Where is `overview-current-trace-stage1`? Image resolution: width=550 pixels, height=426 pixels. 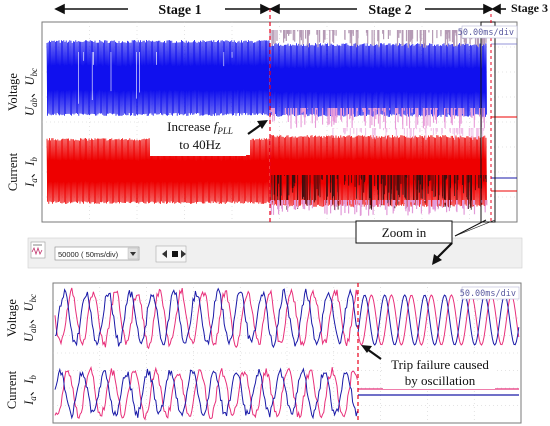 overview-current-trace-stage1 is located at coordinates (158, 171).